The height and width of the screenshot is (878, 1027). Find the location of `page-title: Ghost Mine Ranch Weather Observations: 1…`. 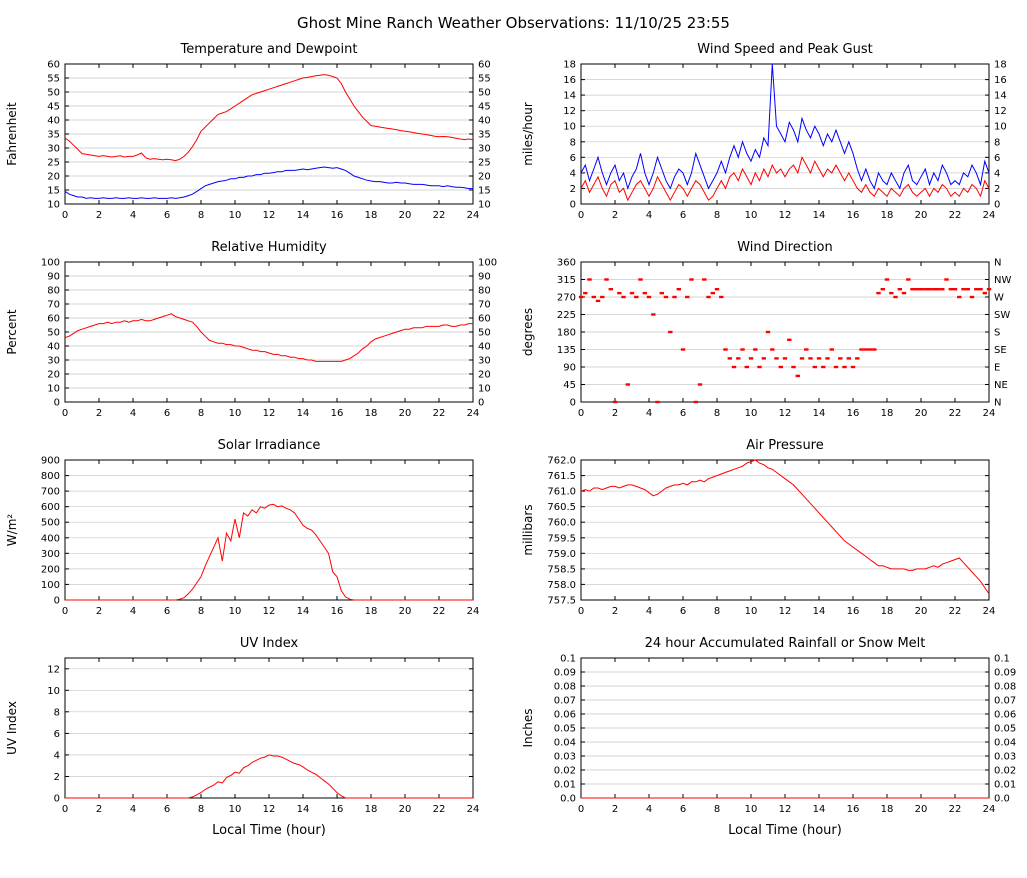

page-title: Ghost Mine Ranch Weather Observations: 1… is located at coordinates (513, 23).